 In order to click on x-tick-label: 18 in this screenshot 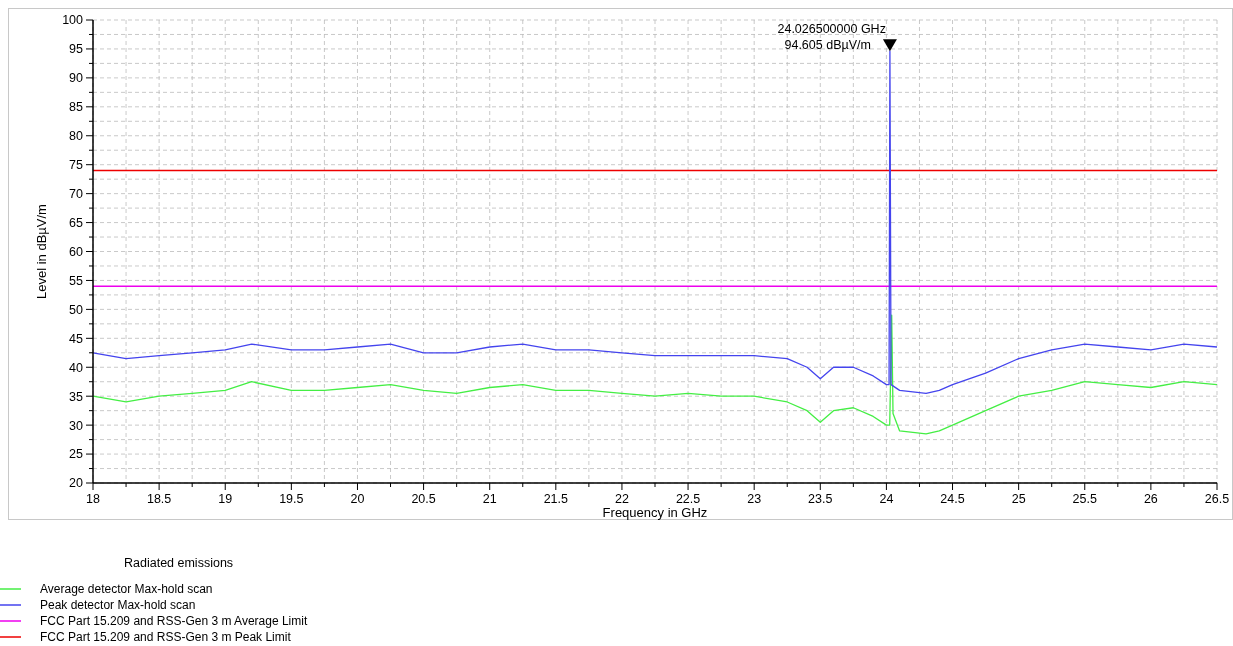, I will do `click(93, 499)`.